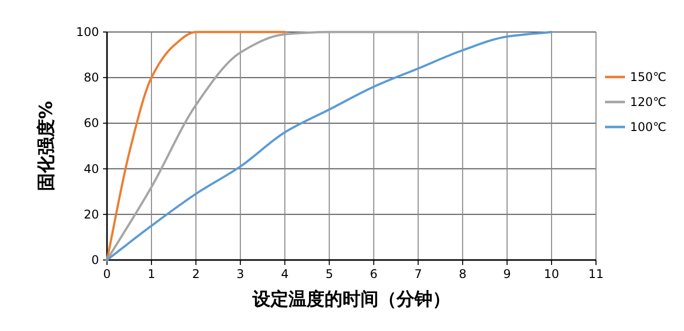 The width and height of the screenshot is (684, 331). Describe the element at coordinates (329, 274) in the screenshot. I see `x-tick-label: 5` at that location.